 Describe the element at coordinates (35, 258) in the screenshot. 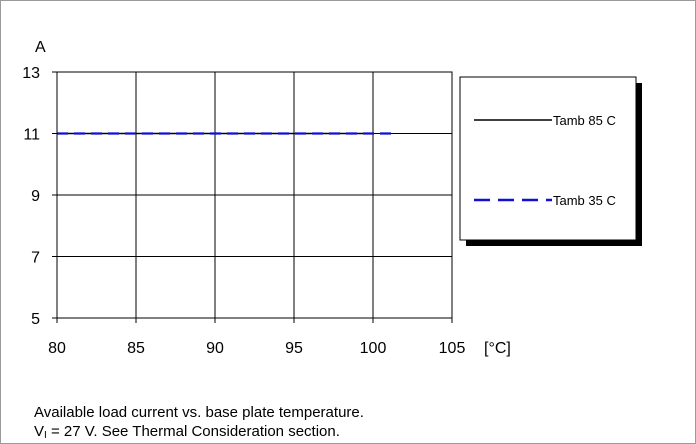

I see `y-tick-label: 7` at that location.